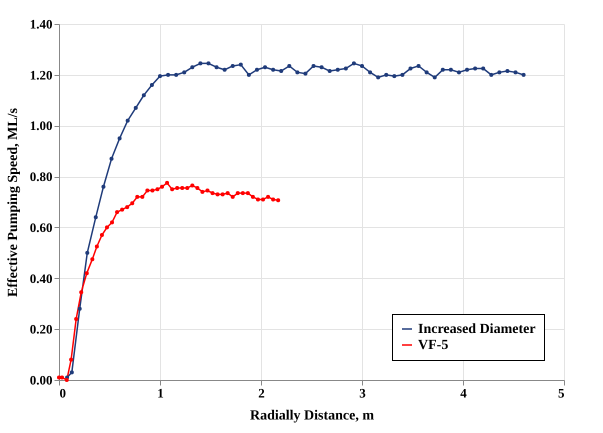  Describe the element at coordinates (41, 176) in the screenshot. I see `y-tick-label: 0.80` at that location.